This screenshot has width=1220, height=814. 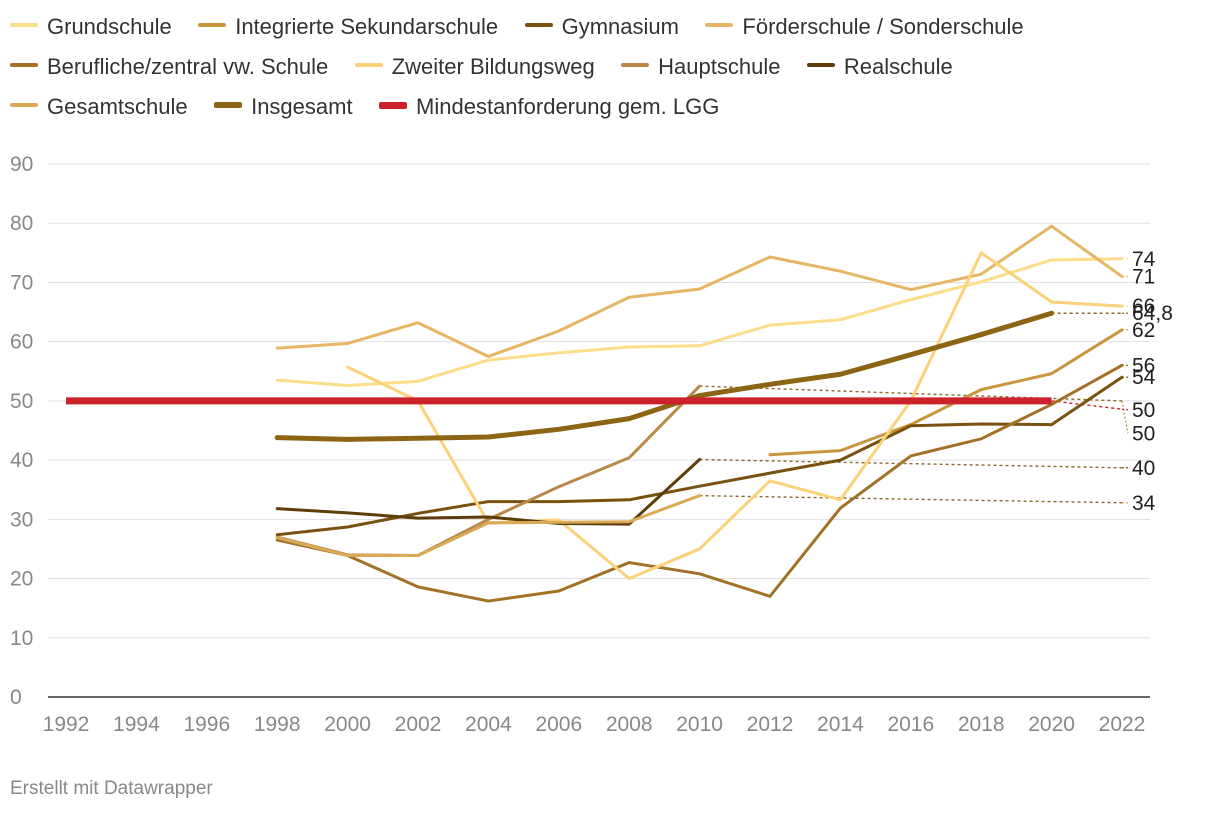 I want to click on x-tick-label: 1992, so click(x=66, y=724).